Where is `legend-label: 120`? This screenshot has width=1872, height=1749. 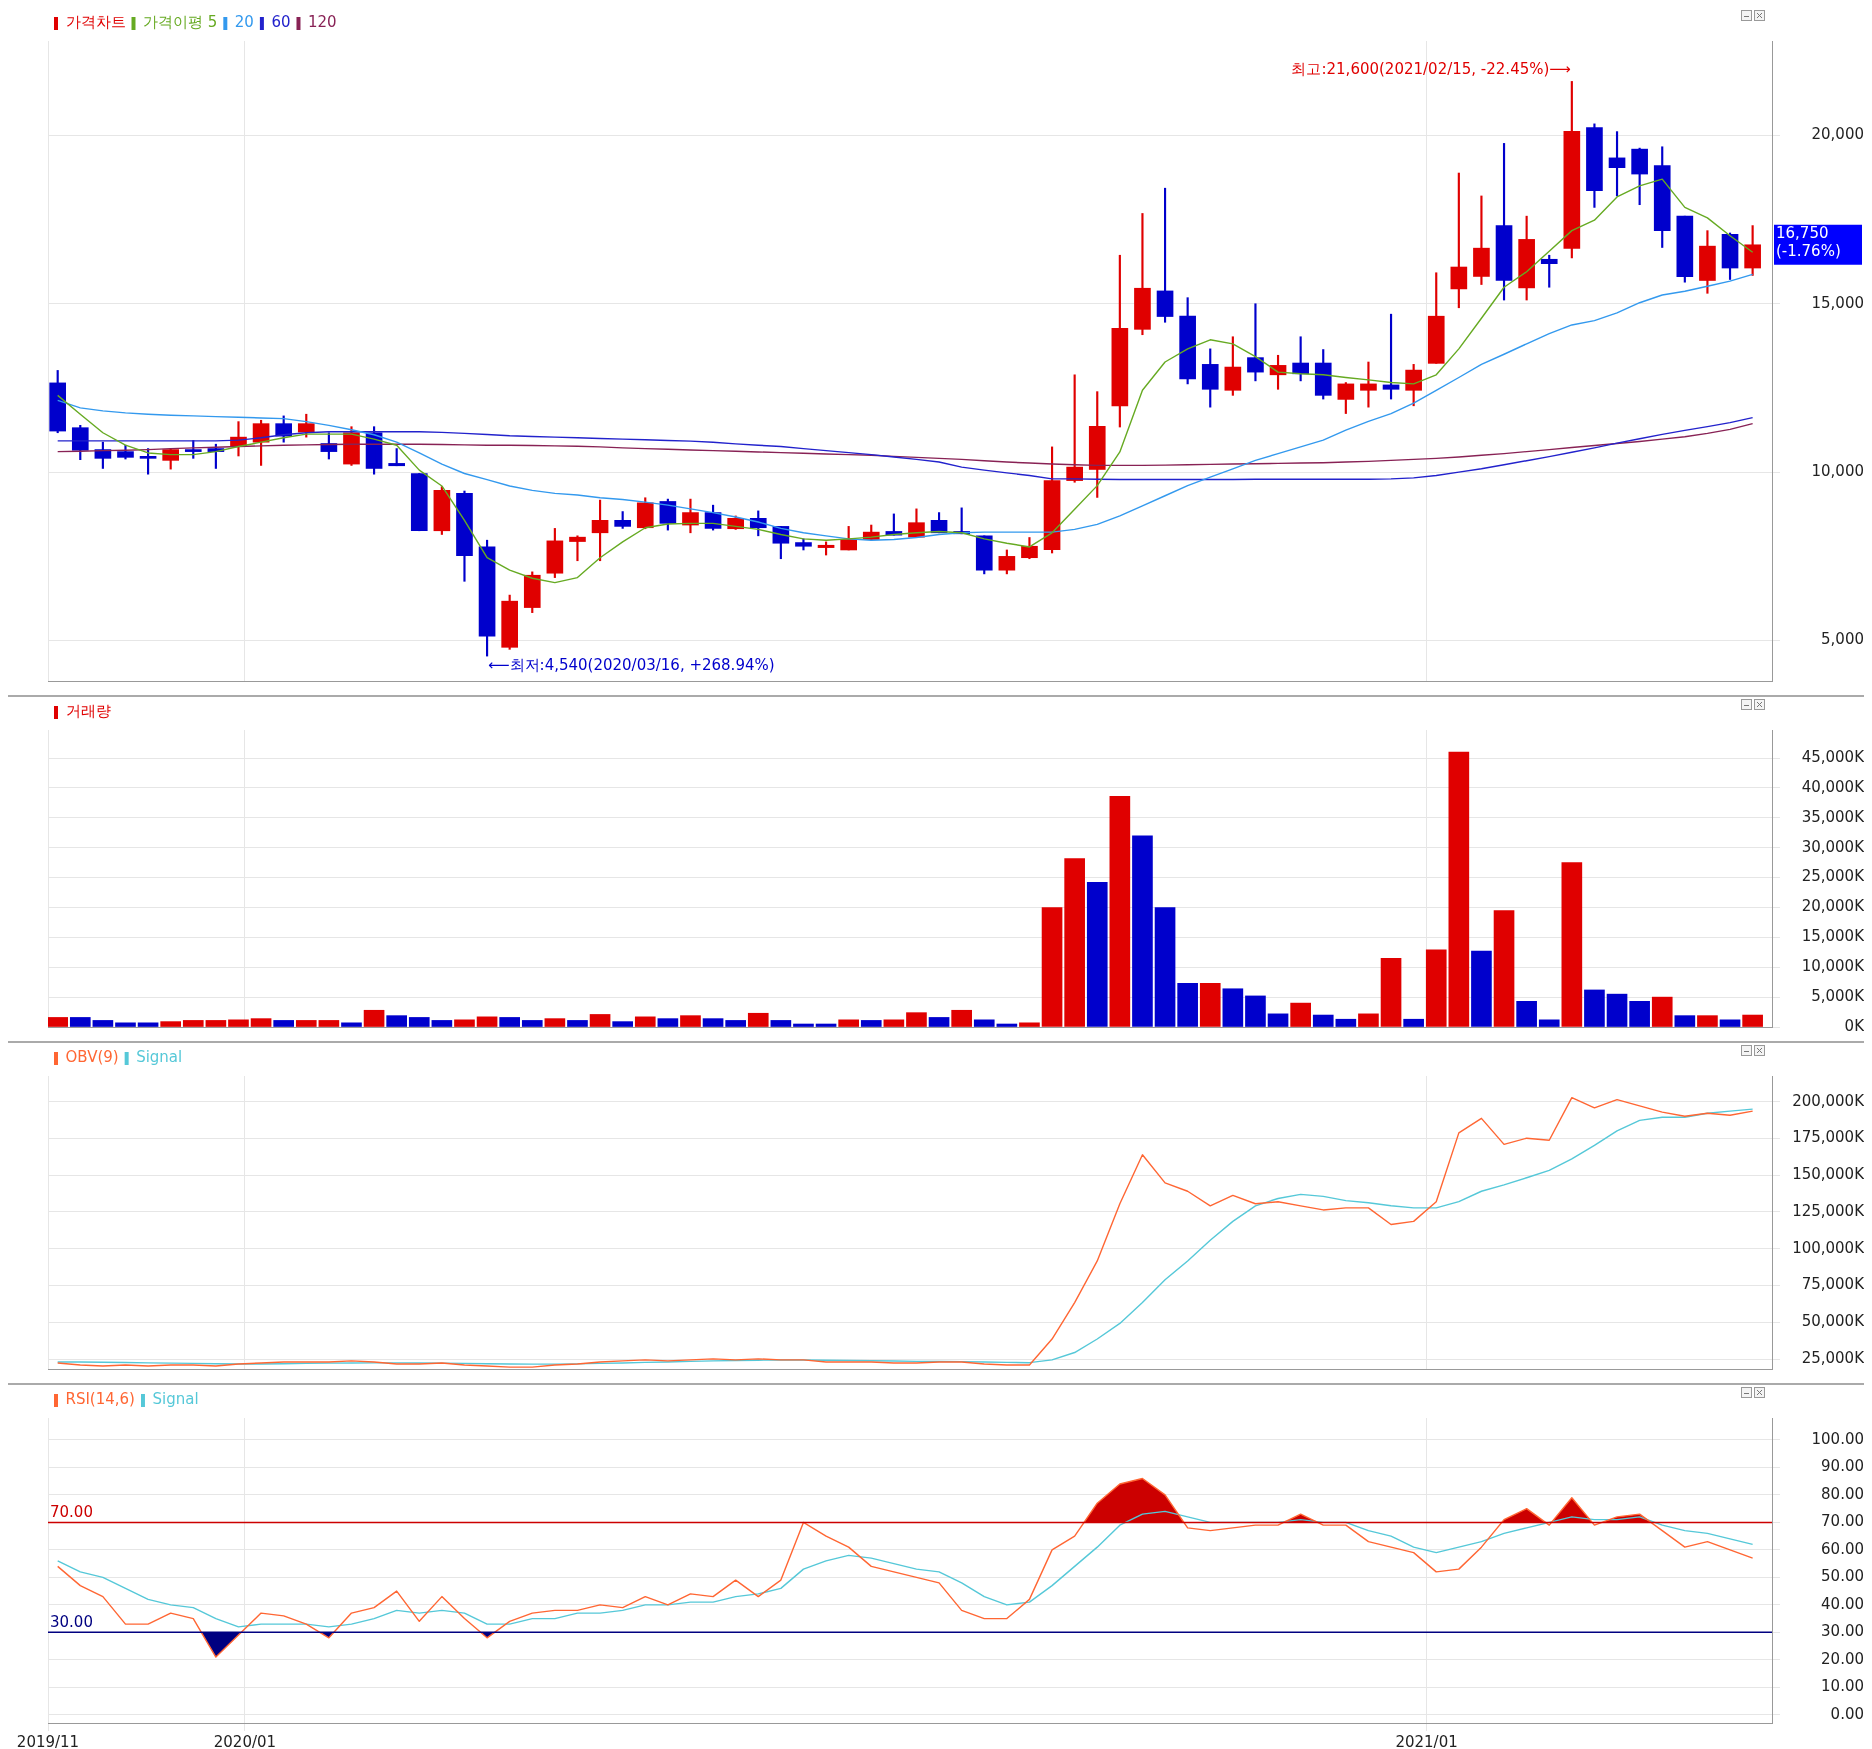
legend-label: 120 is located at coordinates (322, 22).